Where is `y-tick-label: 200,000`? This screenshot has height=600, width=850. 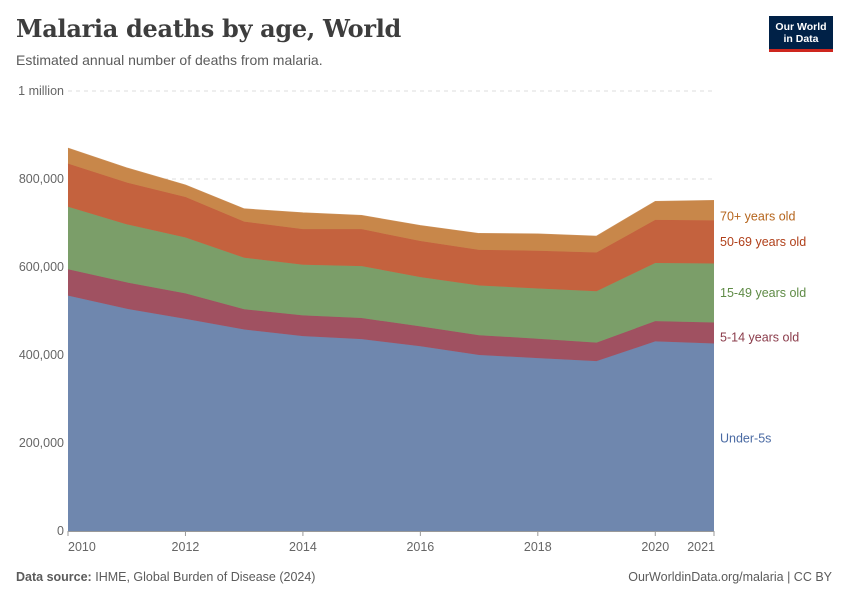 y-tick-label: 200,000 is located at coordinates (41, 443).